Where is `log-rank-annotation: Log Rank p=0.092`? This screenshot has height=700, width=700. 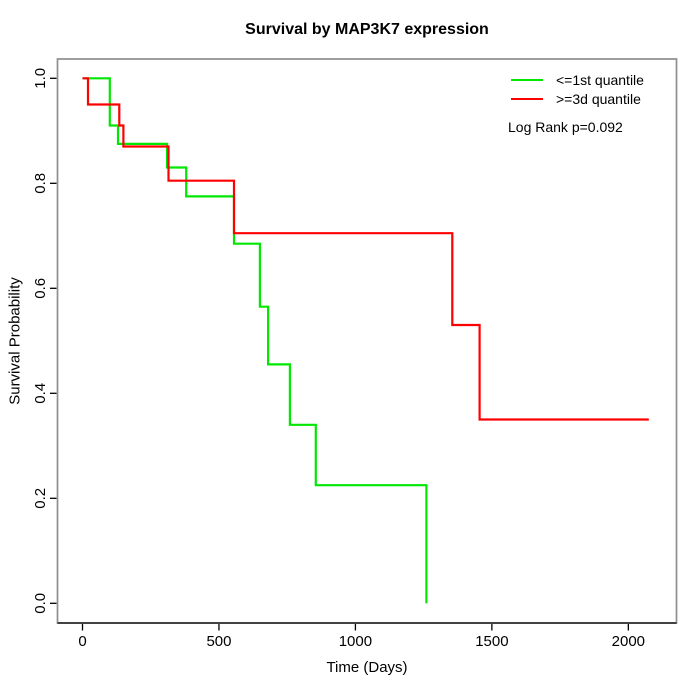
log-rank-annotation: Log Rank p=0.092 is located at coordinates (565, 127).